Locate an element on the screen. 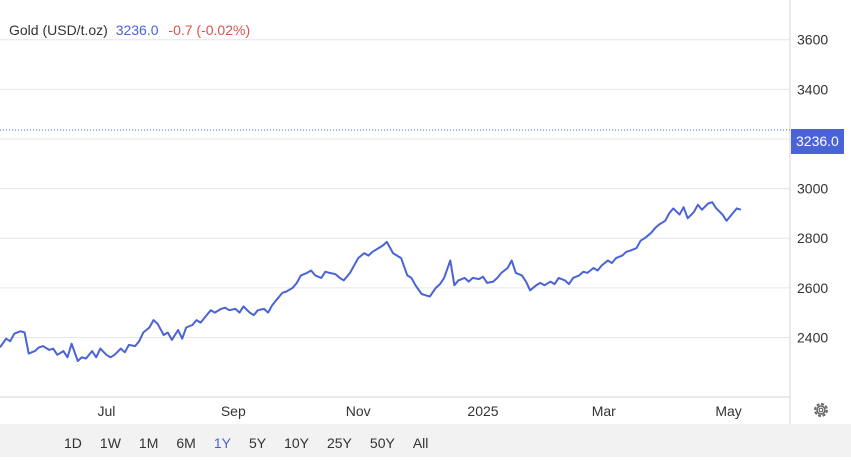 Image resolution: width=851 pixels, height=462 pixels. y-tick-label: 3400 is located at coordinates (812, 89).